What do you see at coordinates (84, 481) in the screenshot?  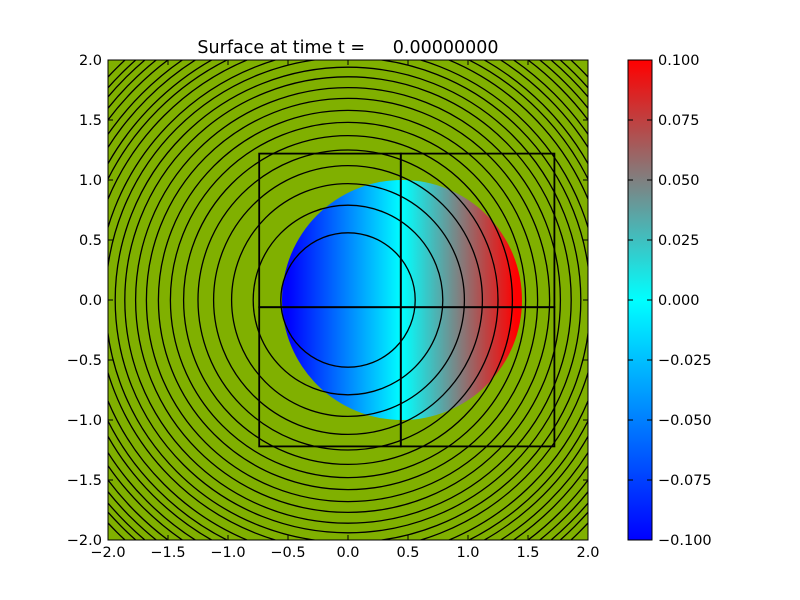 I see `y-tick-label: −1.5` at bounding box center [84, 481].